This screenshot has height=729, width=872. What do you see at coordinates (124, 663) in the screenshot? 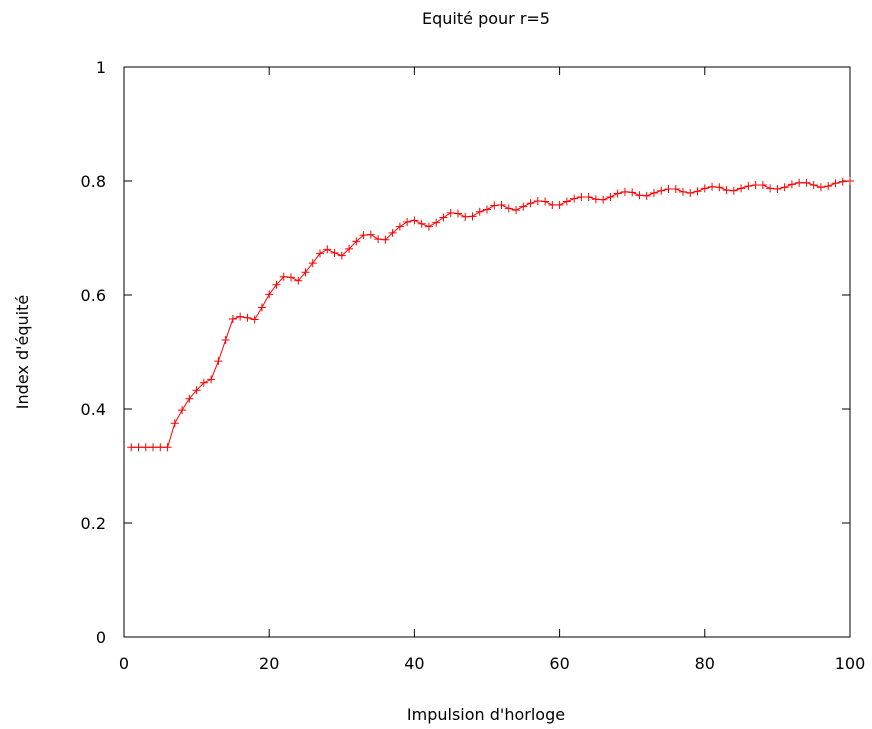
I see `x-tick-label: 0` at bounding box center [124, 663].